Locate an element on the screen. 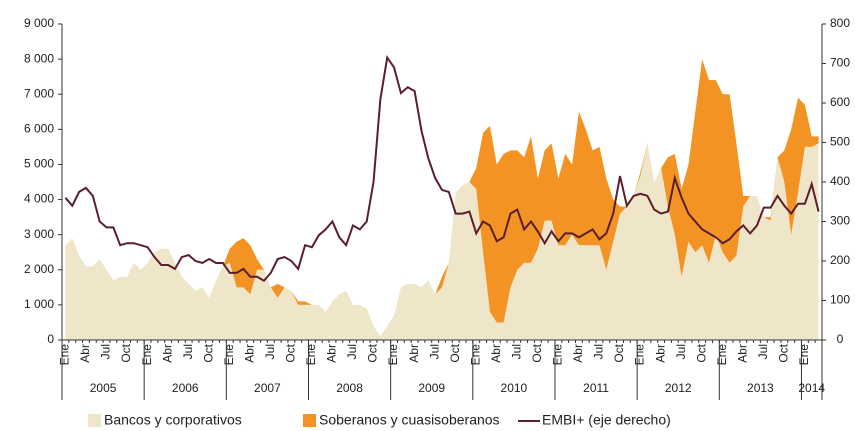 Image resolution: width=855 pixels, height=431 pixels. y-tick-label: 5 000 is located at coordinates (39, 164).